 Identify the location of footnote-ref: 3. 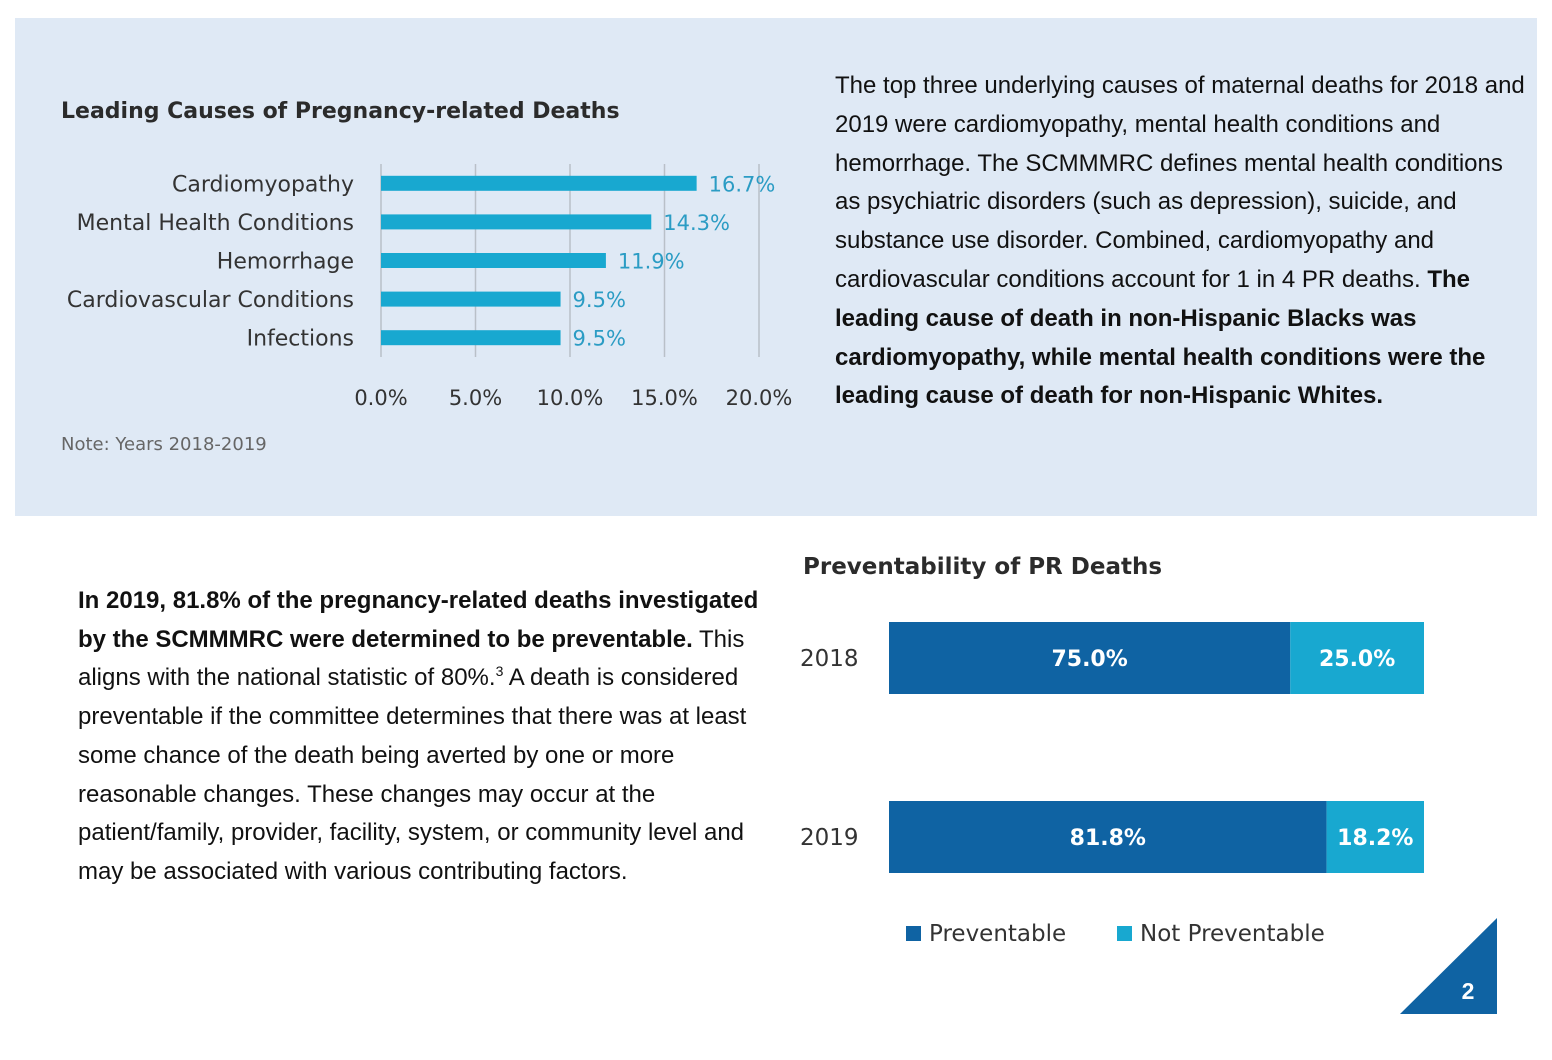
(499, 671).